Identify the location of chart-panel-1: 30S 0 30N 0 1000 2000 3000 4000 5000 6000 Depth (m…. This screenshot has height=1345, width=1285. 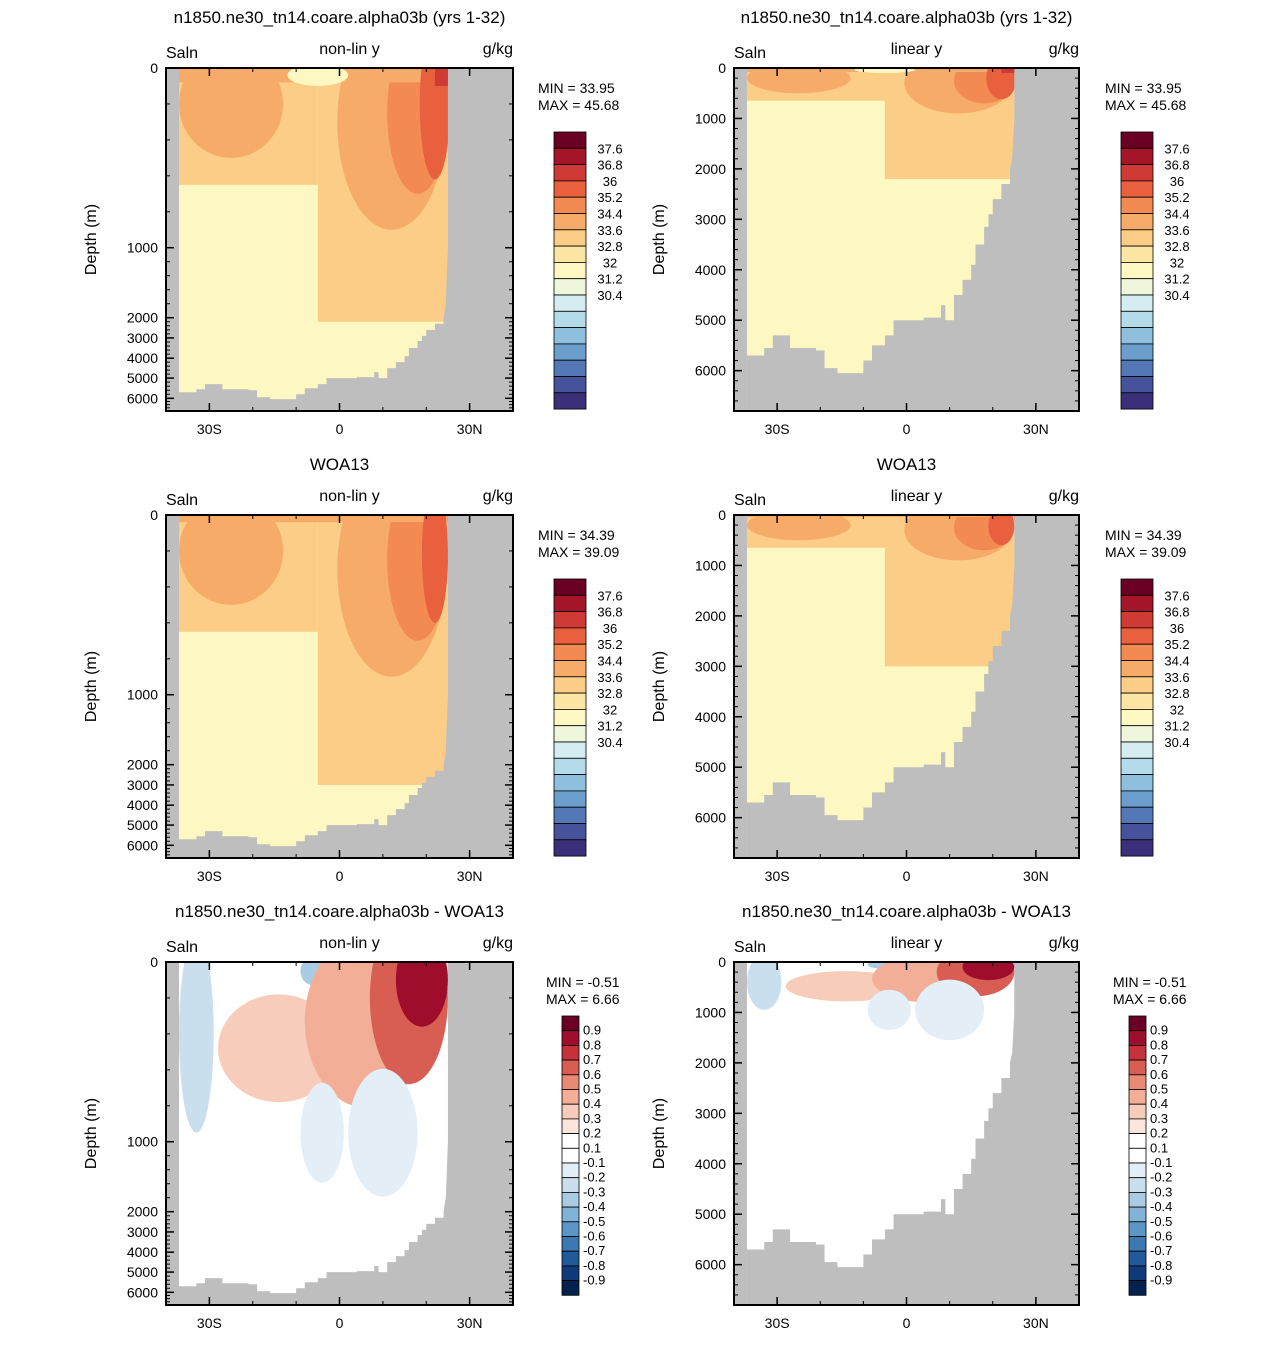
(353, 222).